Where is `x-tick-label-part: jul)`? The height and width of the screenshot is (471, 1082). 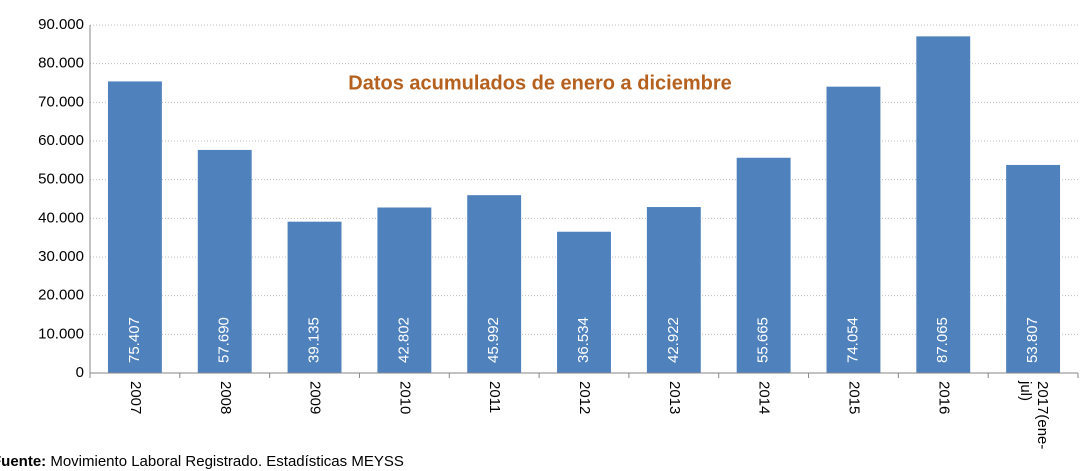
x-tick-label-part: jul) is located at coordinates (1025, 390).